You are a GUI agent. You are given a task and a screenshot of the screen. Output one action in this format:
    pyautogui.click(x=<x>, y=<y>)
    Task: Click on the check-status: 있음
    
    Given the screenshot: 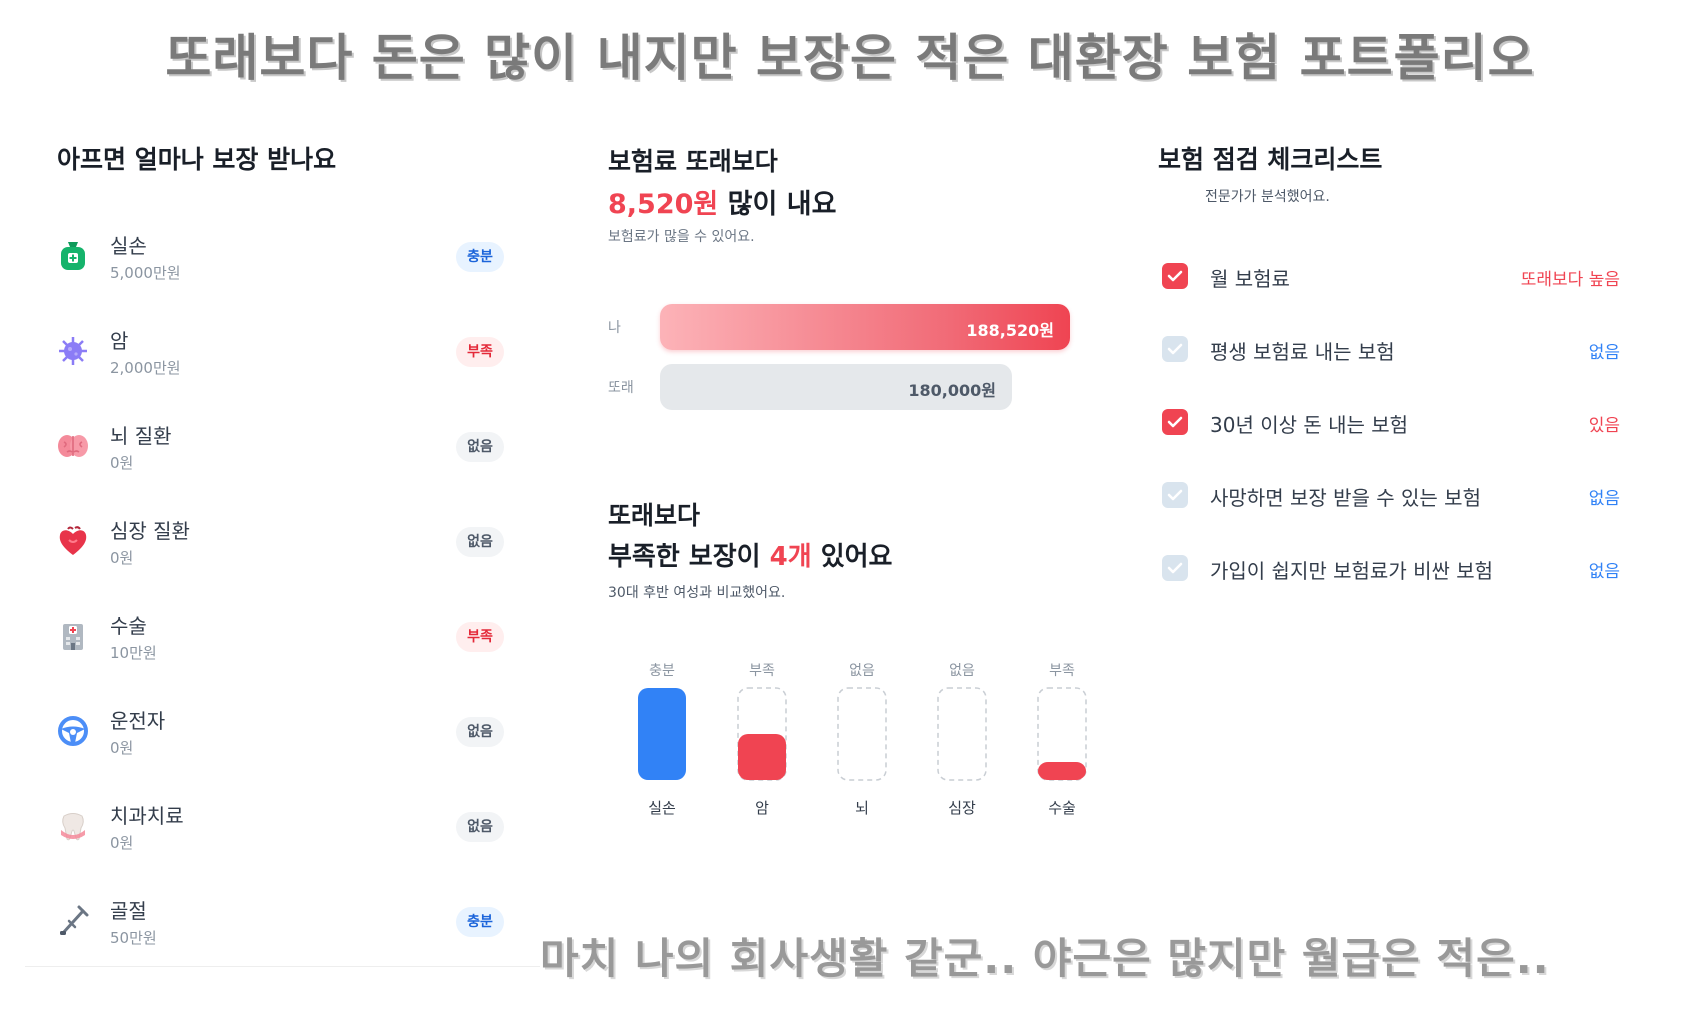 What is the action you would take?
    pyautogui.click(x=1604, y=426)
    